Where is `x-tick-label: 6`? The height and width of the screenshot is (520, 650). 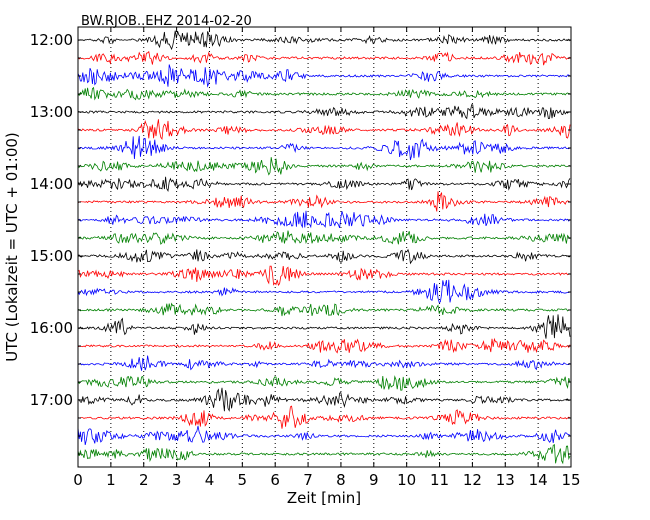 x-tick-label: 6 is located at coordinates (275, 480).